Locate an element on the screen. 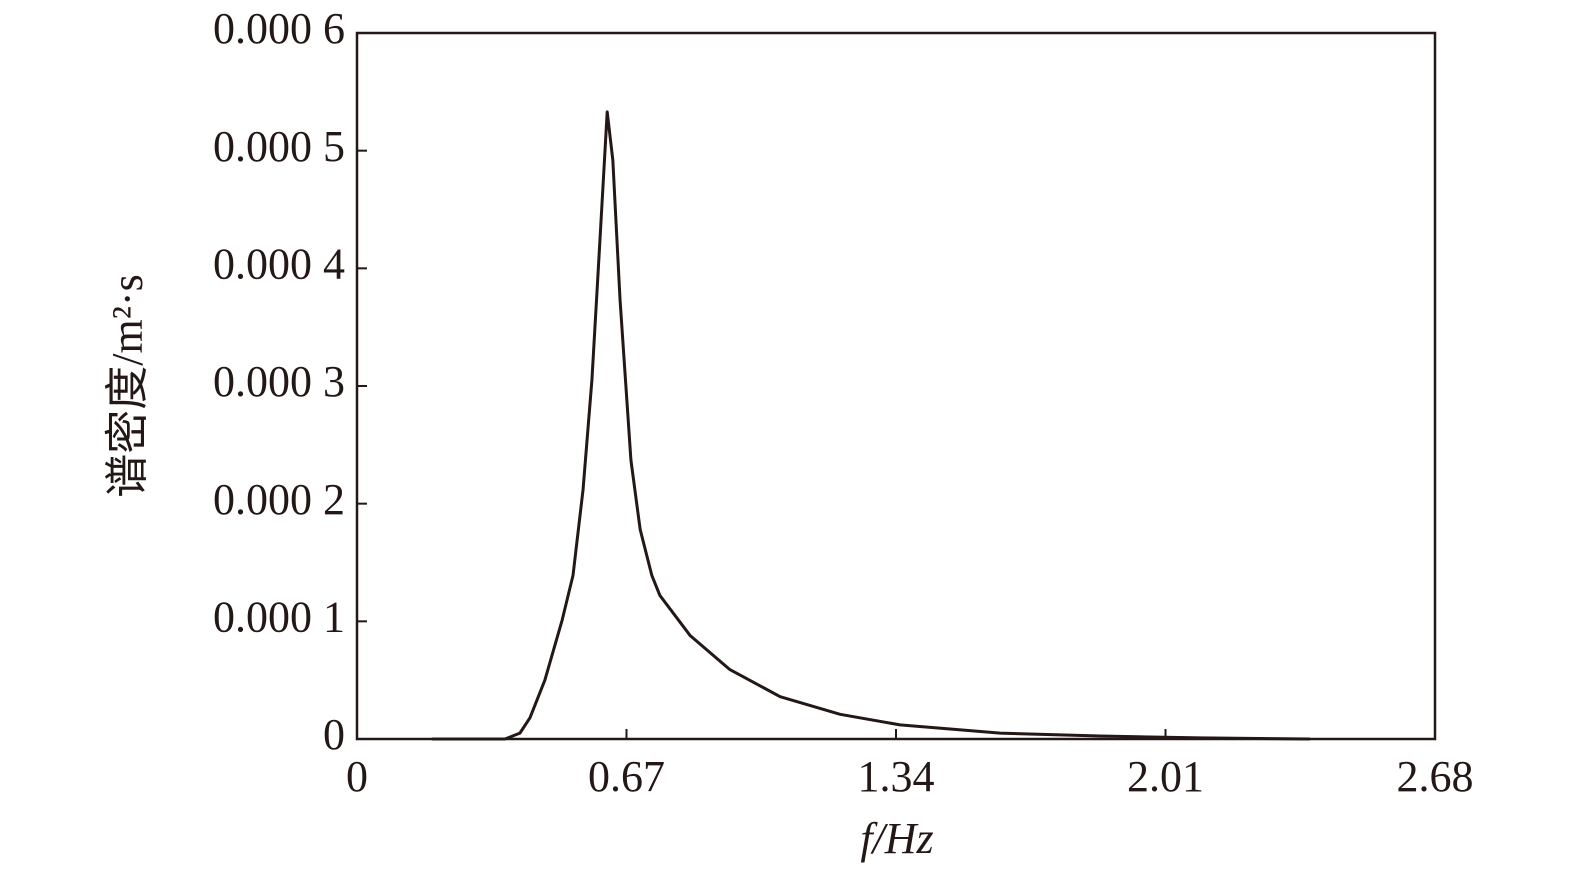 Image resolution: width=1575 pixels, height=882 pixels. y-tick-label: 0.000 5 is located at coordinates (279, 146).